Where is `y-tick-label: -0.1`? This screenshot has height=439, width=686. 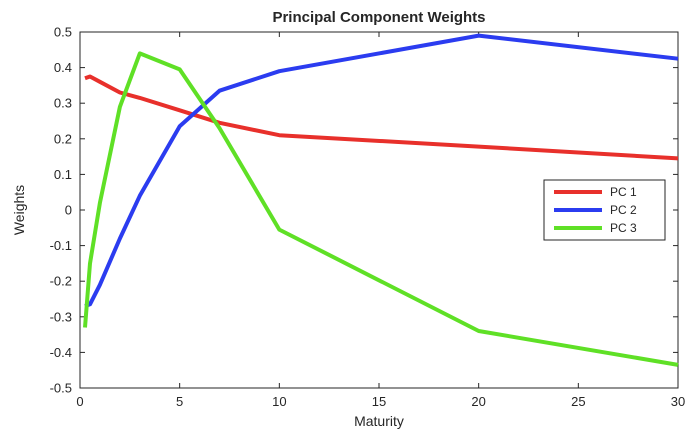 y-tick-label: -0.1 is located at coordinates (61, 245).